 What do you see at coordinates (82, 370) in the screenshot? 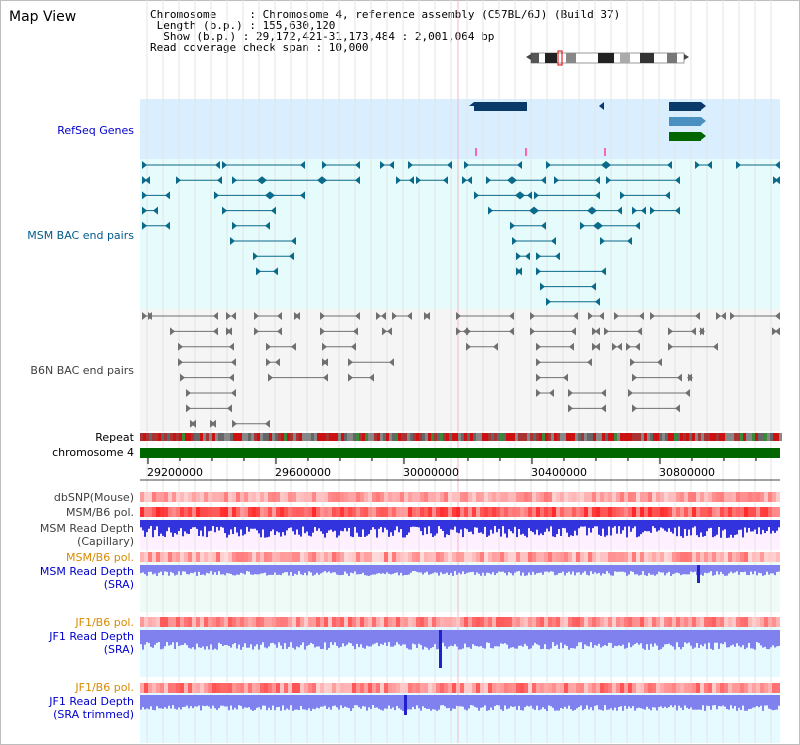
I see `track-label-b6n-bac: B6N BAC end pairs` at bounding box center [82, 370].